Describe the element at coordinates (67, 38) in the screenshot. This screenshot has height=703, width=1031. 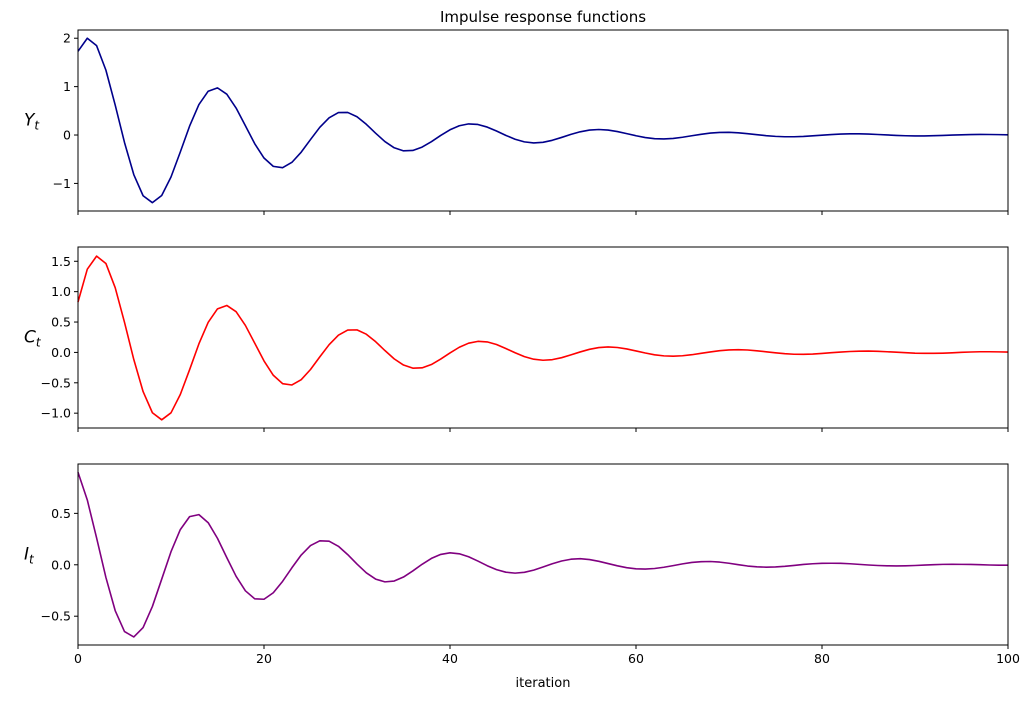
I see `y-tick-label: 2` at that location.